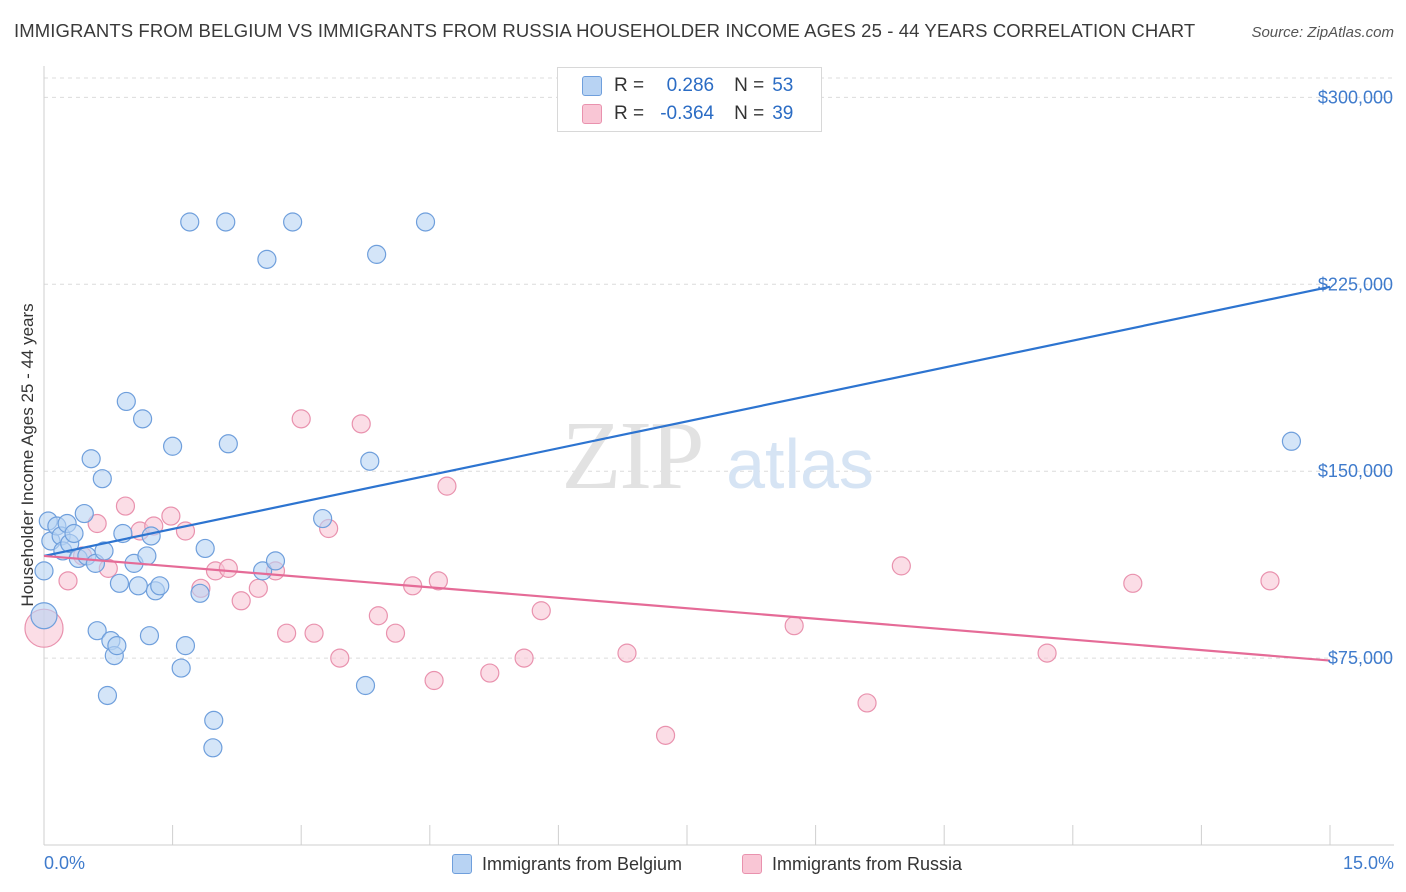 The width and height of the screenshot is (1406, 892). Describe the element at coordinates (1355, 471) in the screenshot. I see `y-tick-label: $150,000` at that location.